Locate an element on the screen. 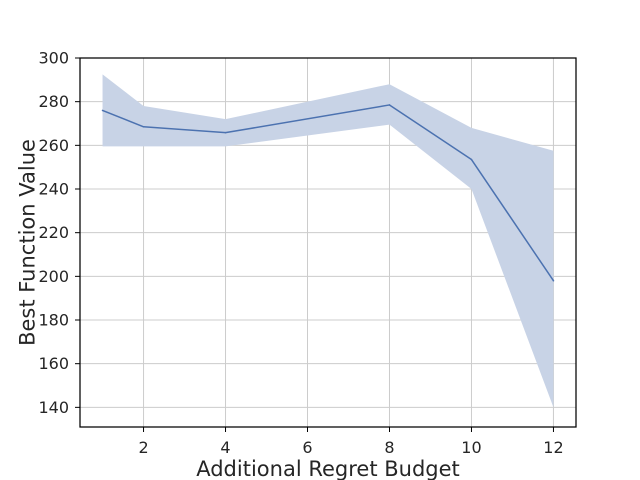 This screenshot has width=640, height=480. y-tick-label: 240 is located at coordinates (53, 189).